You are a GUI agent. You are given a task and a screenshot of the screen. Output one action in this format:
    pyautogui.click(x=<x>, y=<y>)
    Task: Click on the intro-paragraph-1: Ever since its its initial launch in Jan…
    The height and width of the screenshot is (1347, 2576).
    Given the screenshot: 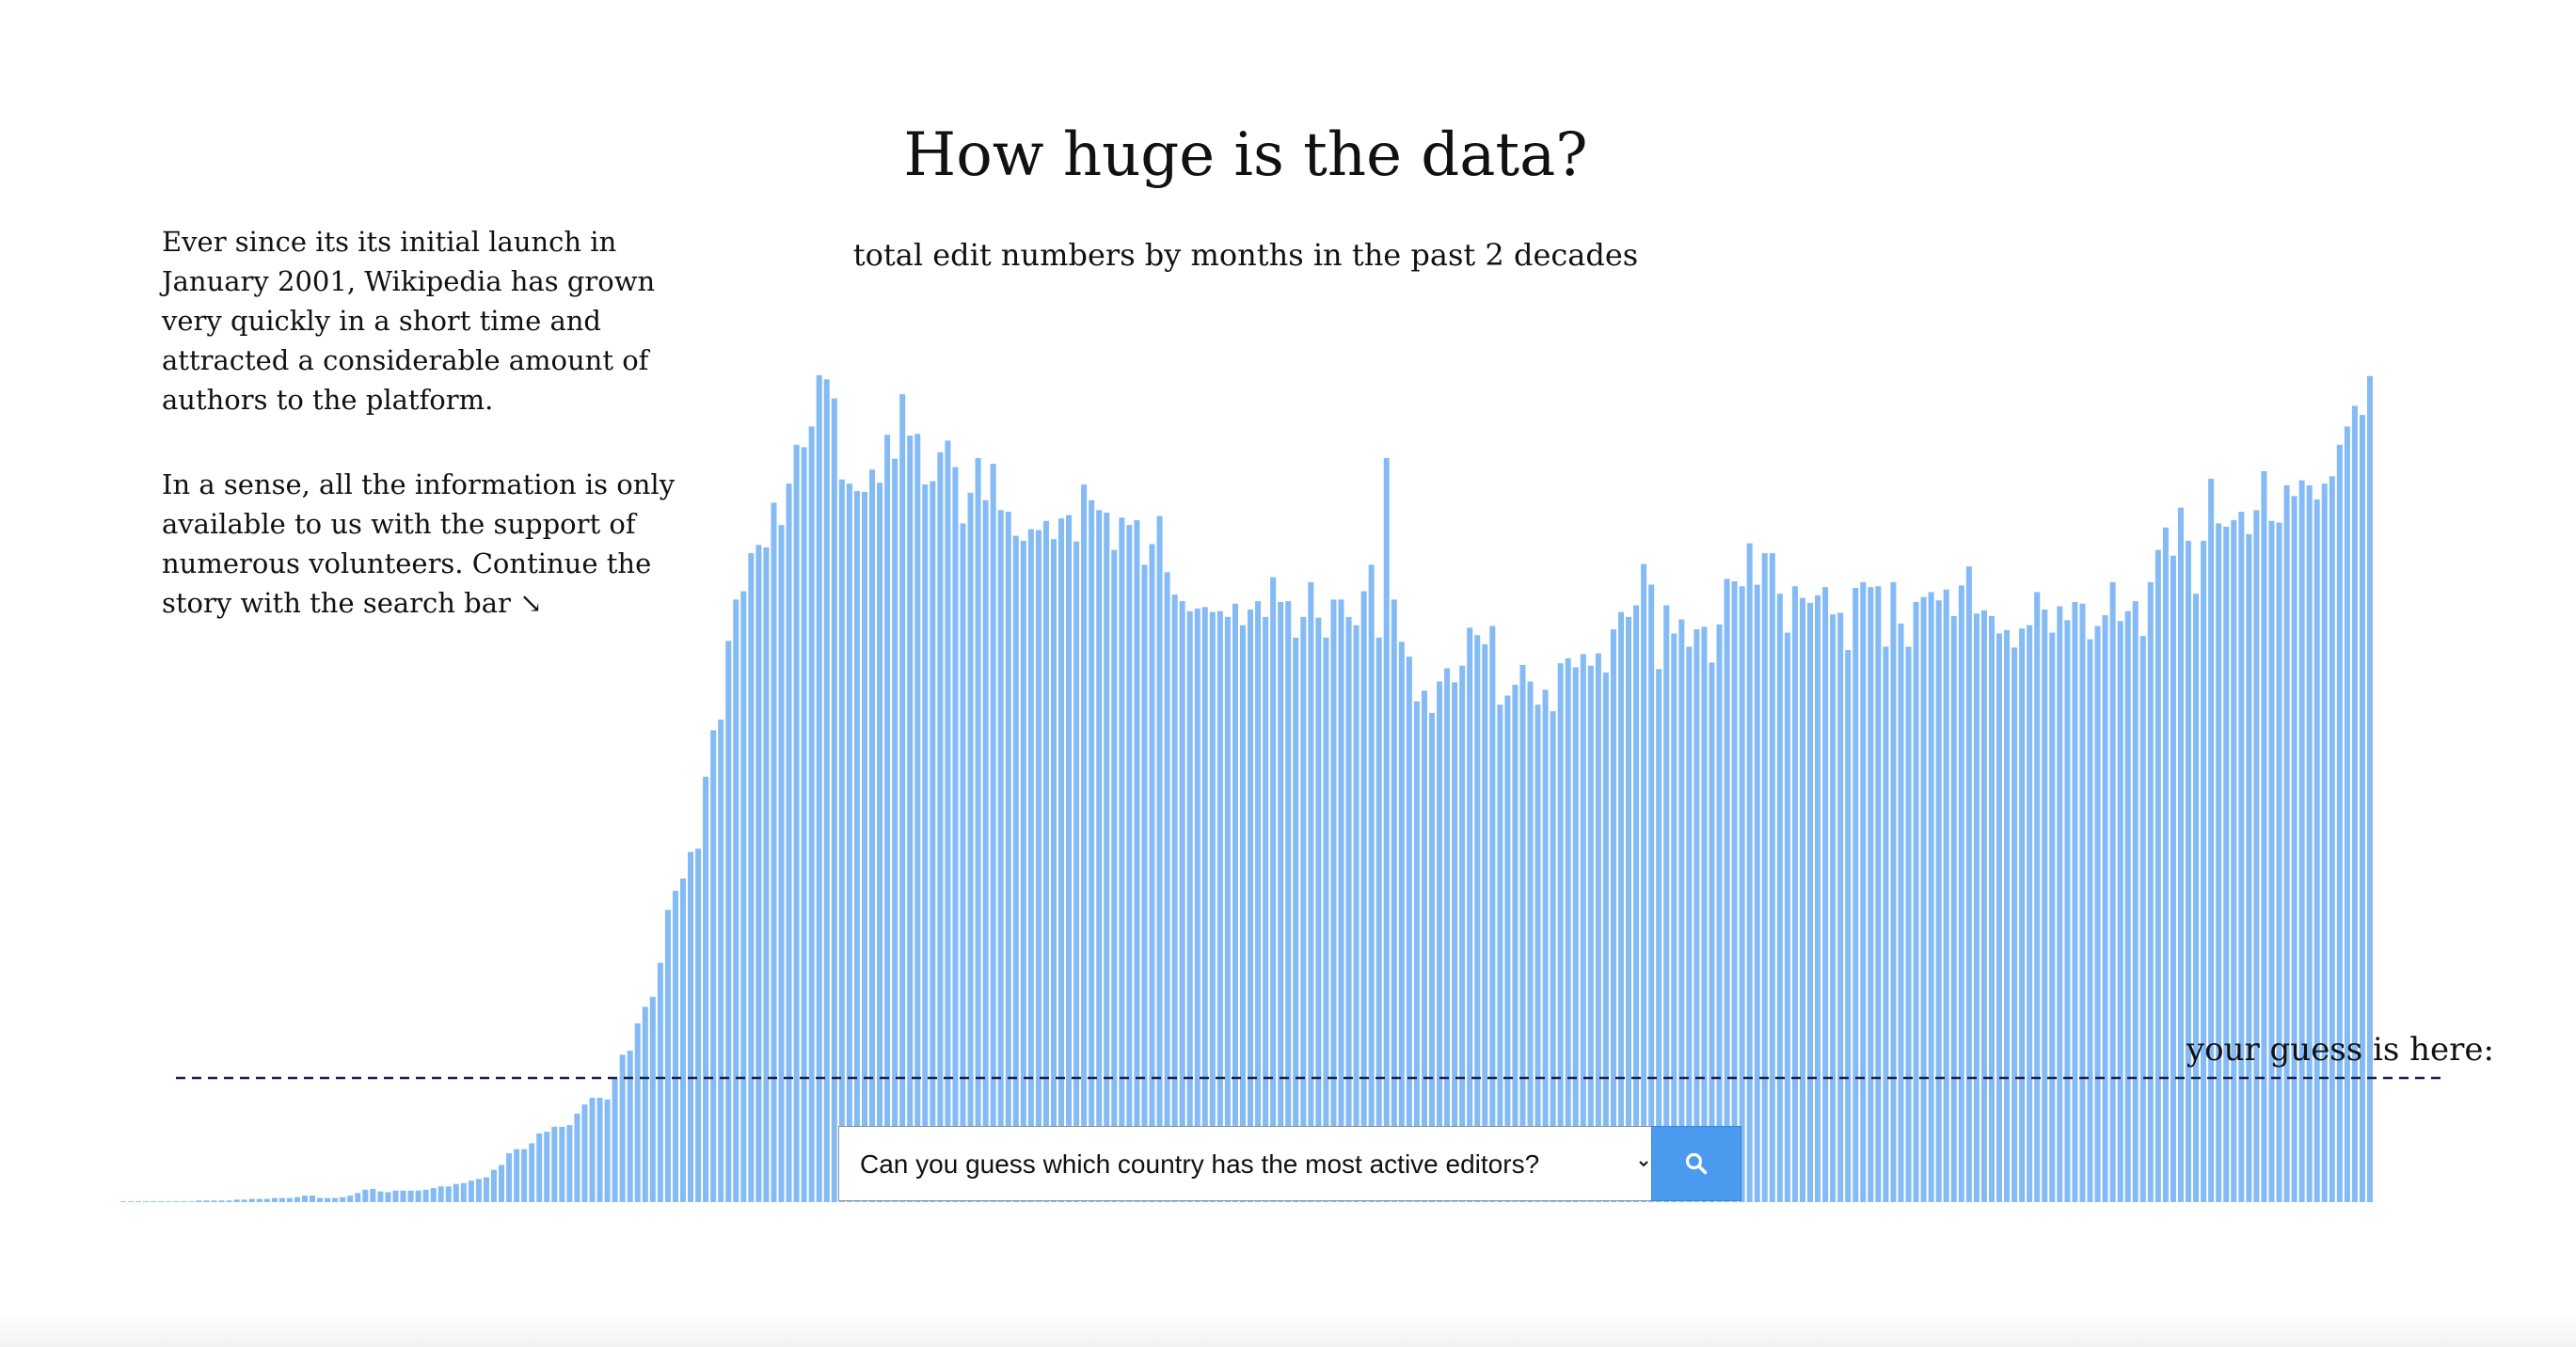 What is the action you would take?
    pyautogui.click(x=409, y=321)
    